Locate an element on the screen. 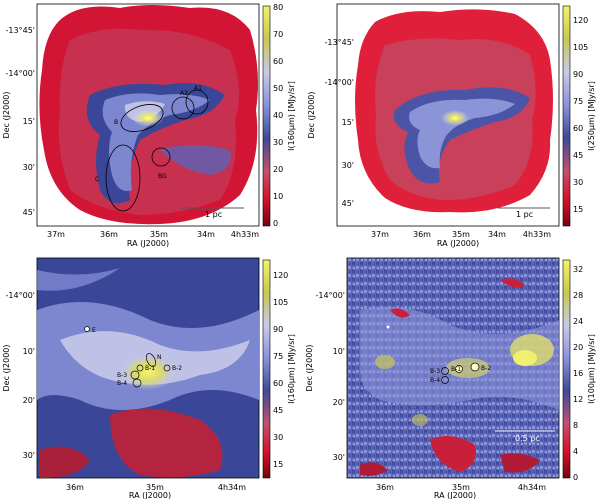  colorbar-tick: 0 is located at coordinates (575, 477).